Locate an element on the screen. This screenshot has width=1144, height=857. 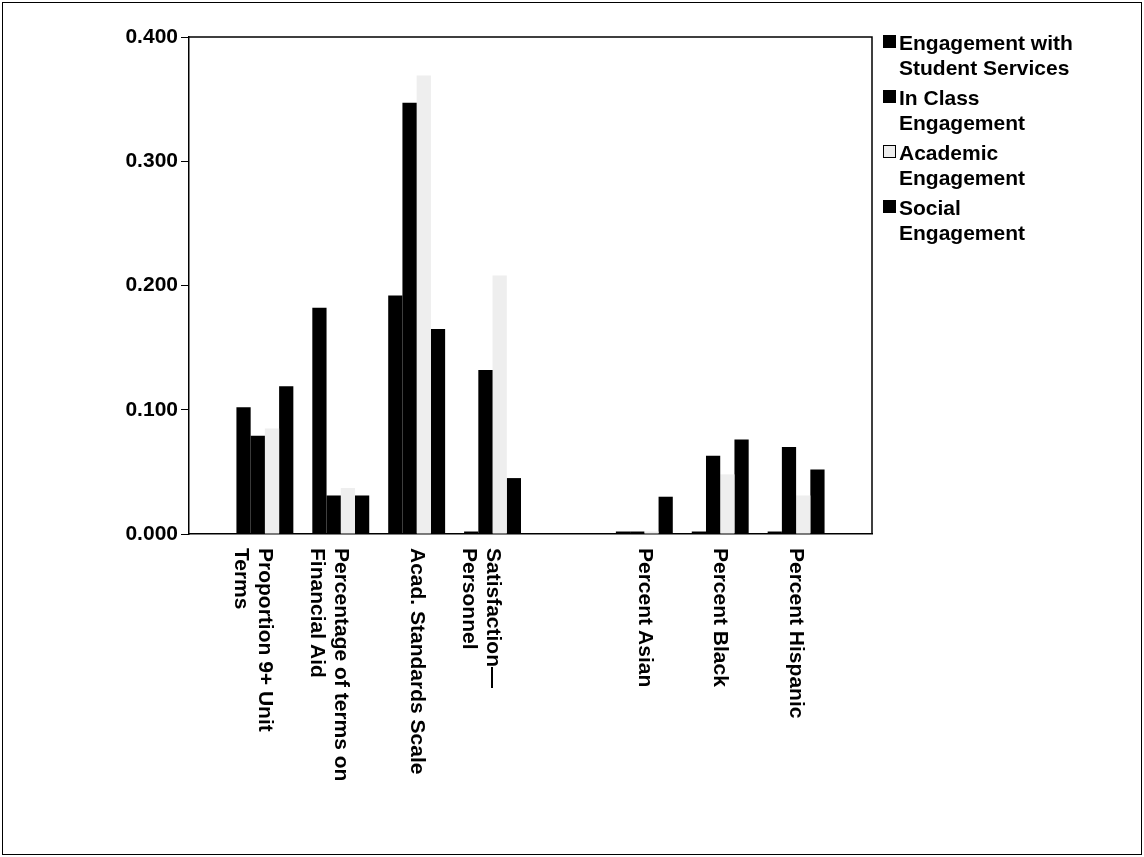
x-tick-label: Percent Black is located at coordinates (722, 618).